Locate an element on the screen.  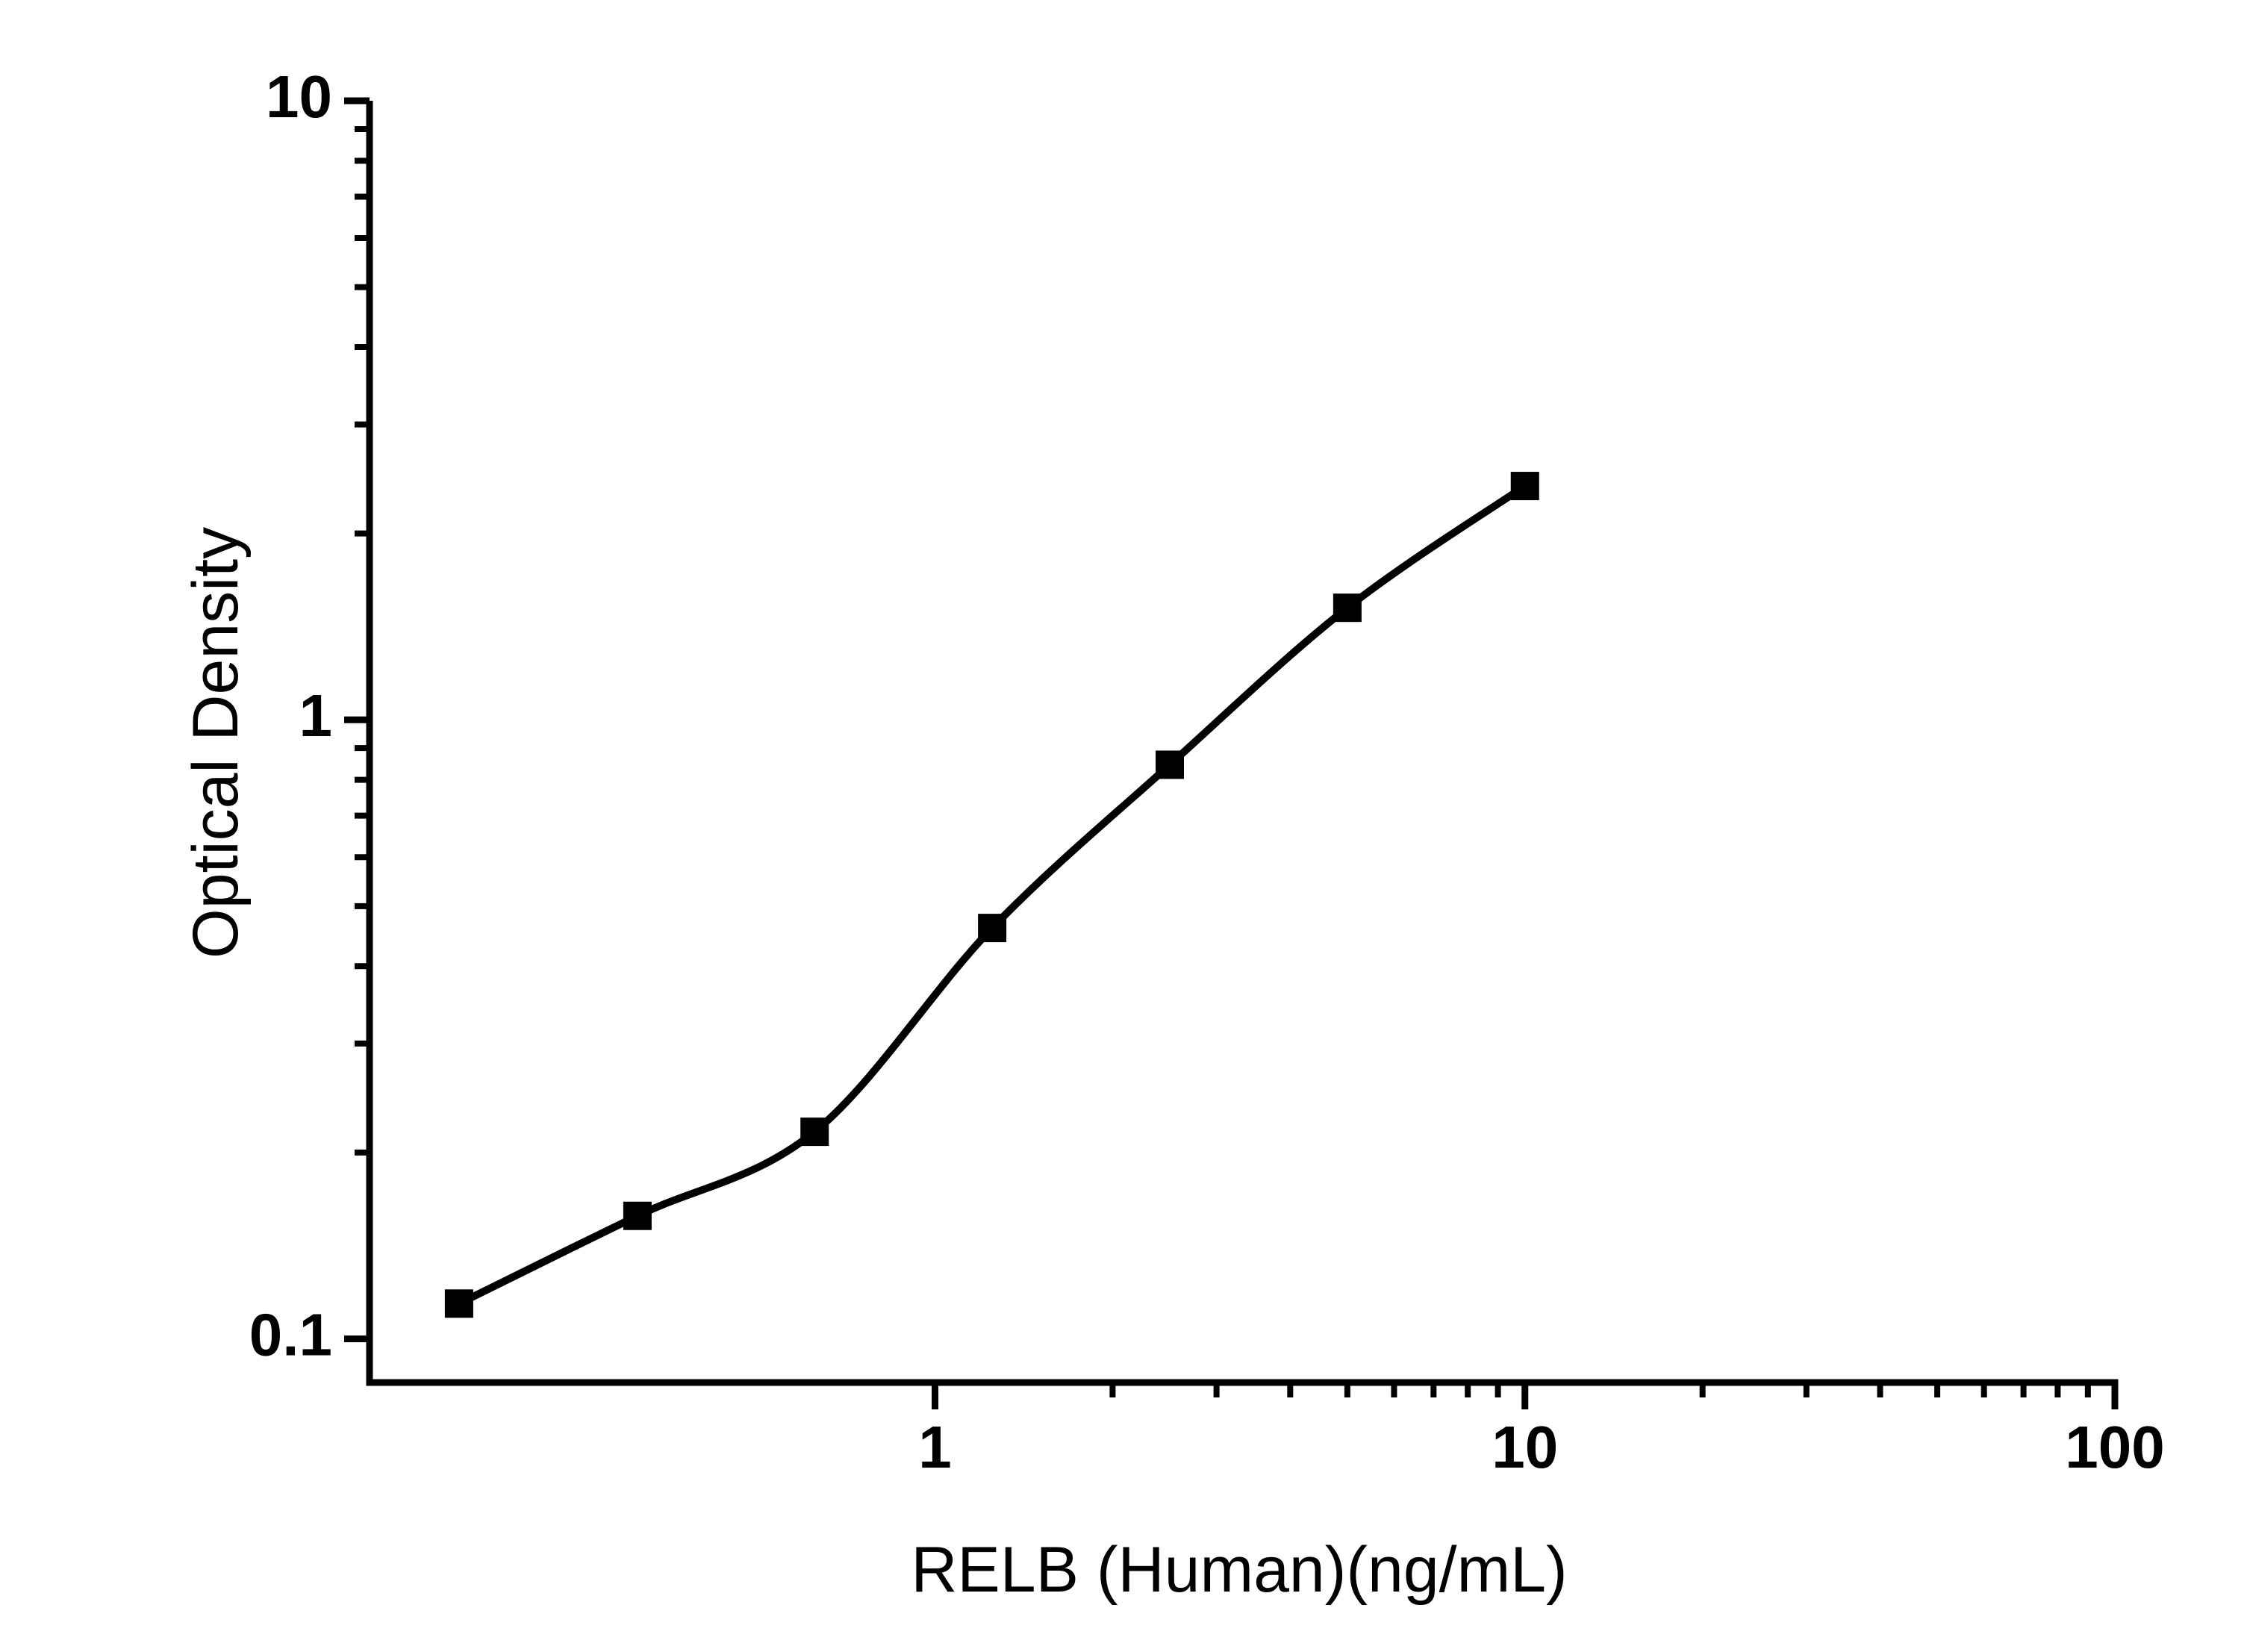
x-tick-label: 100 is located at coordinates (2114, 1447).